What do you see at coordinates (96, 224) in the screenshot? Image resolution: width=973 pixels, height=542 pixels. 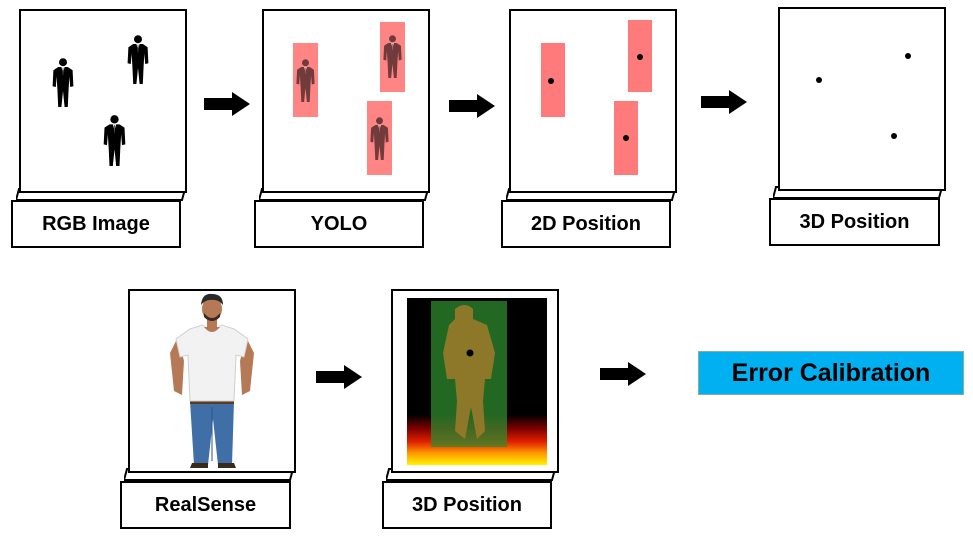 I see `rgb-image-label: RGB Image` at bounding box center [96, 224].